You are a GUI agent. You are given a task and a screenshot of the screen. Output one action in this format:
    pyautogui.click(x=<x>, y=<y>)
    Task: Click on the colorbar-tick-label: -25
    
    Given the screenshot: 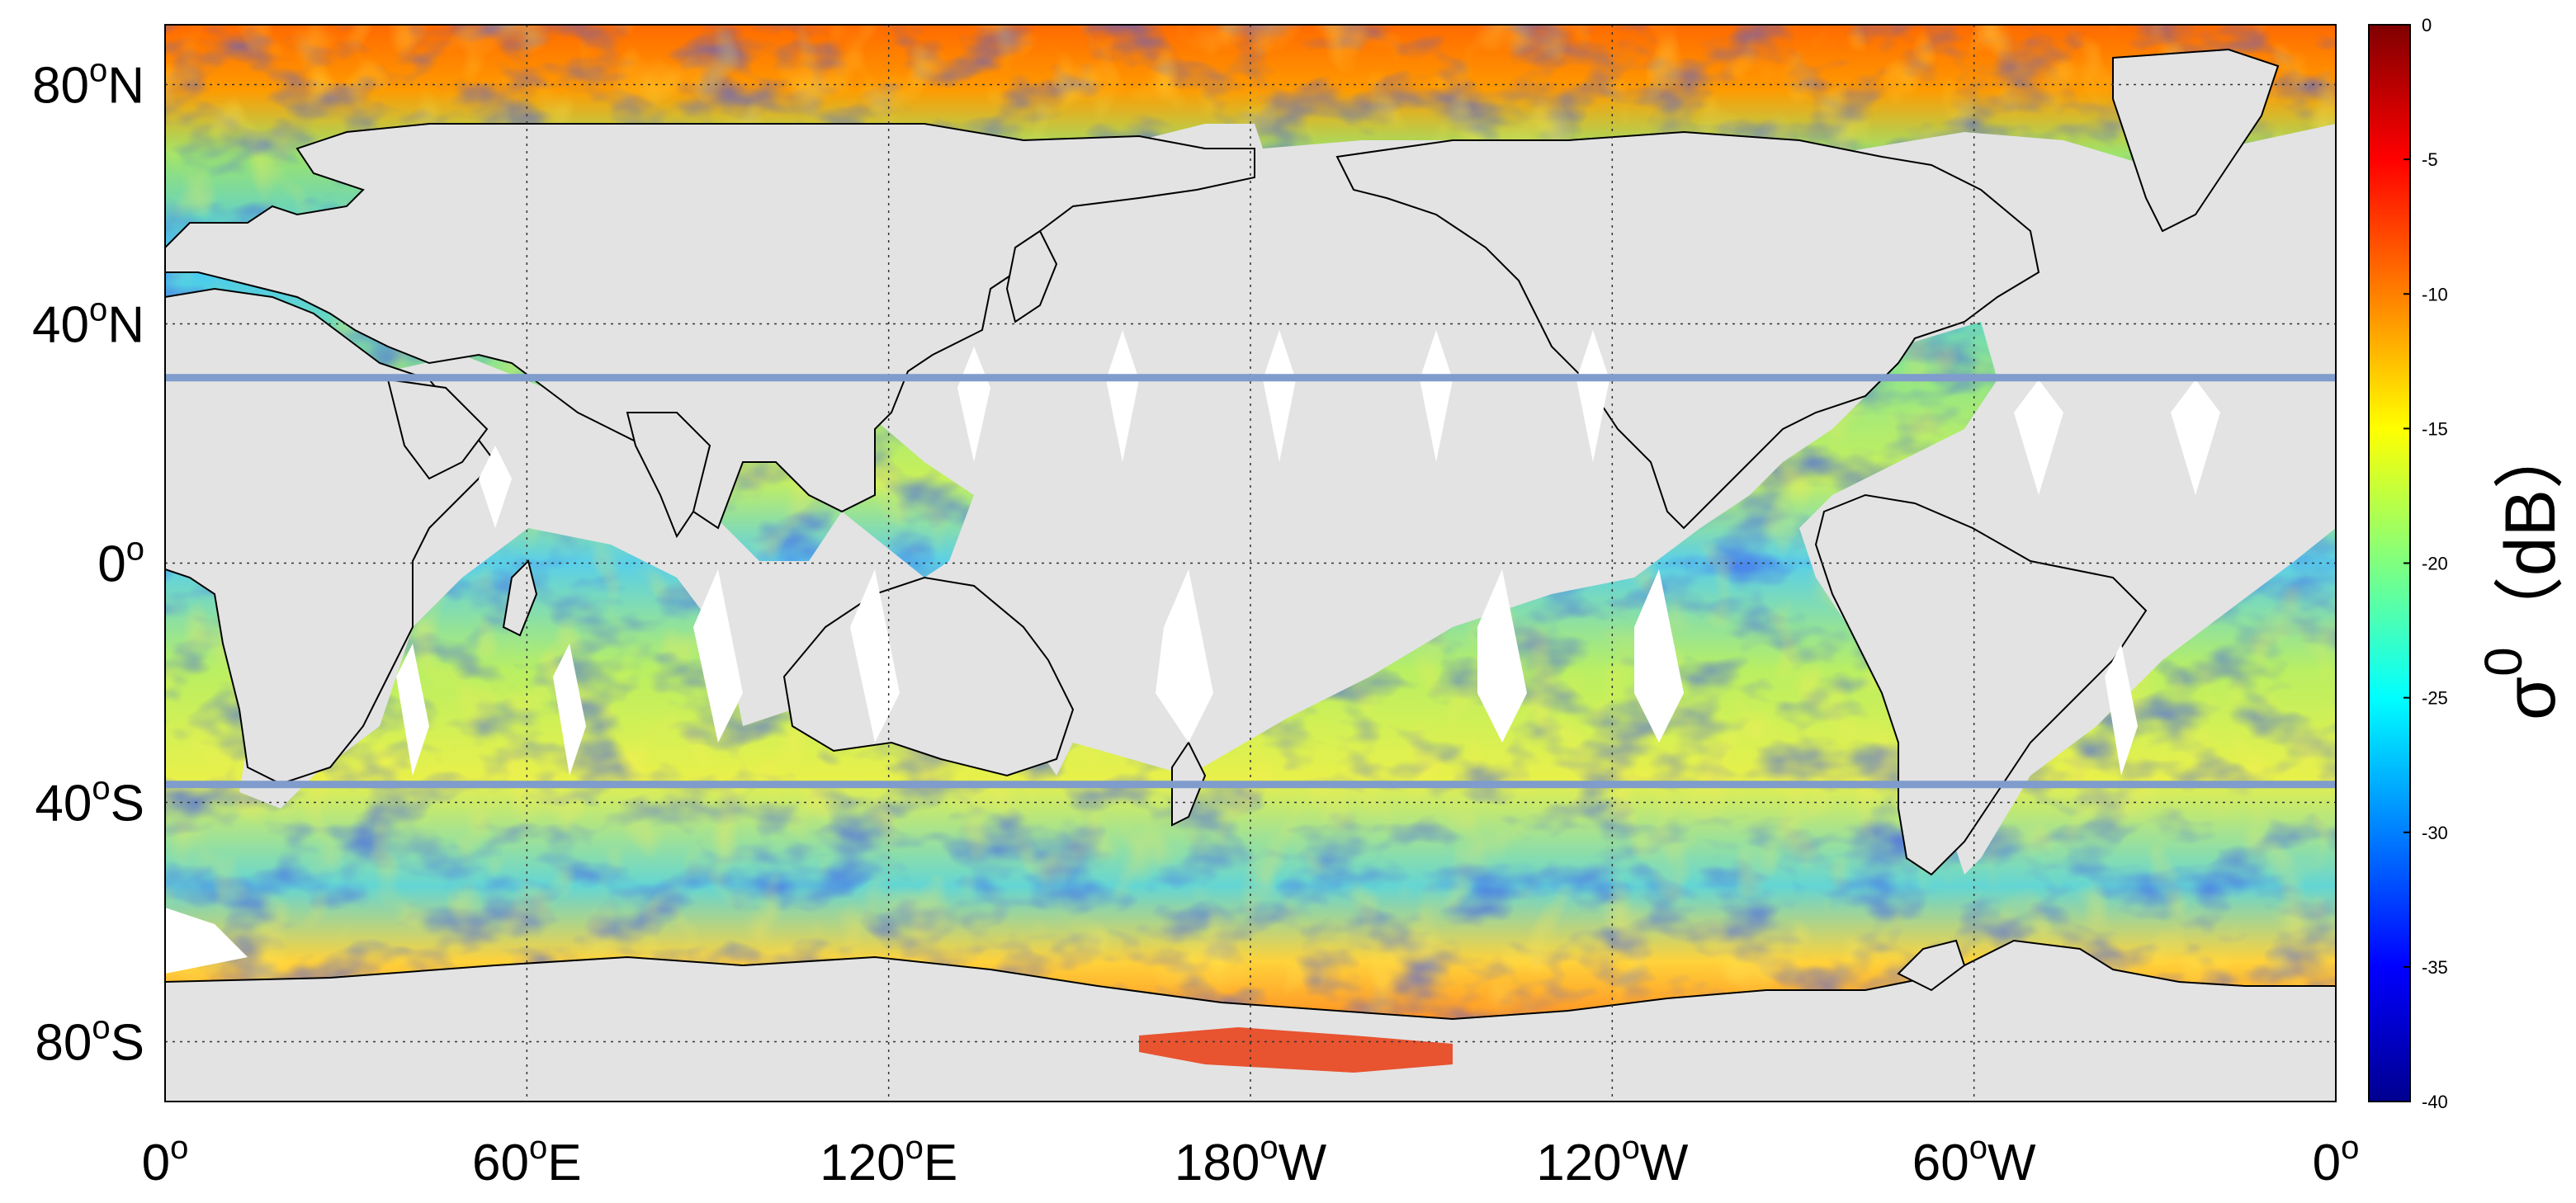 What is the action you would take?
    pyautogui.click(x=2435, y=698)
    